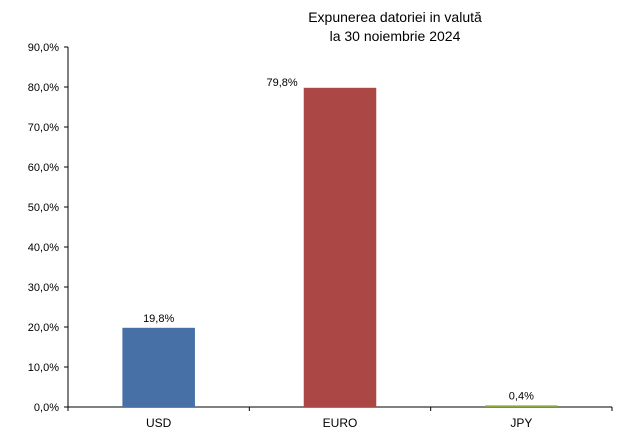 The height and width of the screenshot is (432, 619). What do you see at coordinates (158, 319) in the screenshot?
I see `data-label: 19,8%` at bounding box center [158, 319].